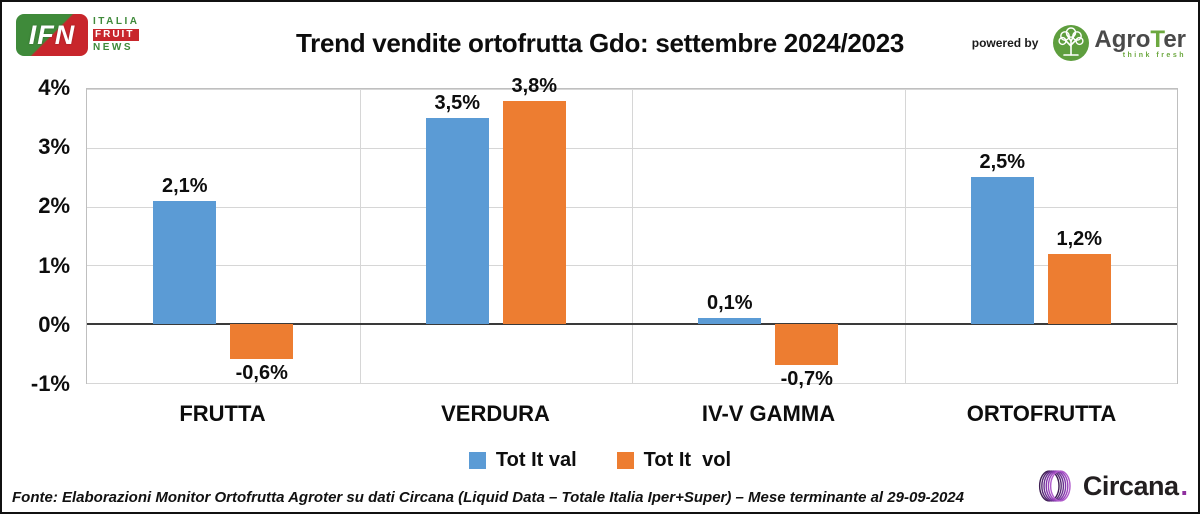  I want to click on zero-axis-line, so click(632, 324).